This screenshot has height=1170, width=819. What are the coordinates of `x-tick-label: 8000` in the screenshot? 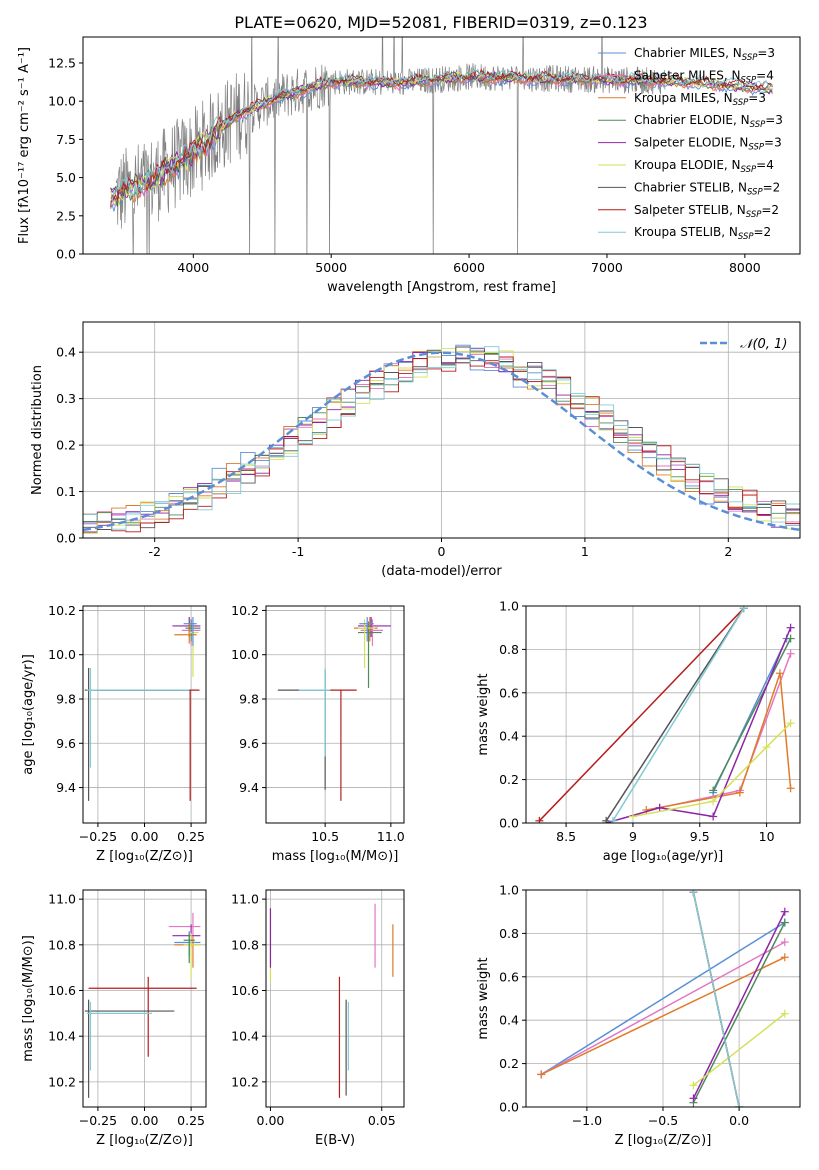 It's located at (745, 267).